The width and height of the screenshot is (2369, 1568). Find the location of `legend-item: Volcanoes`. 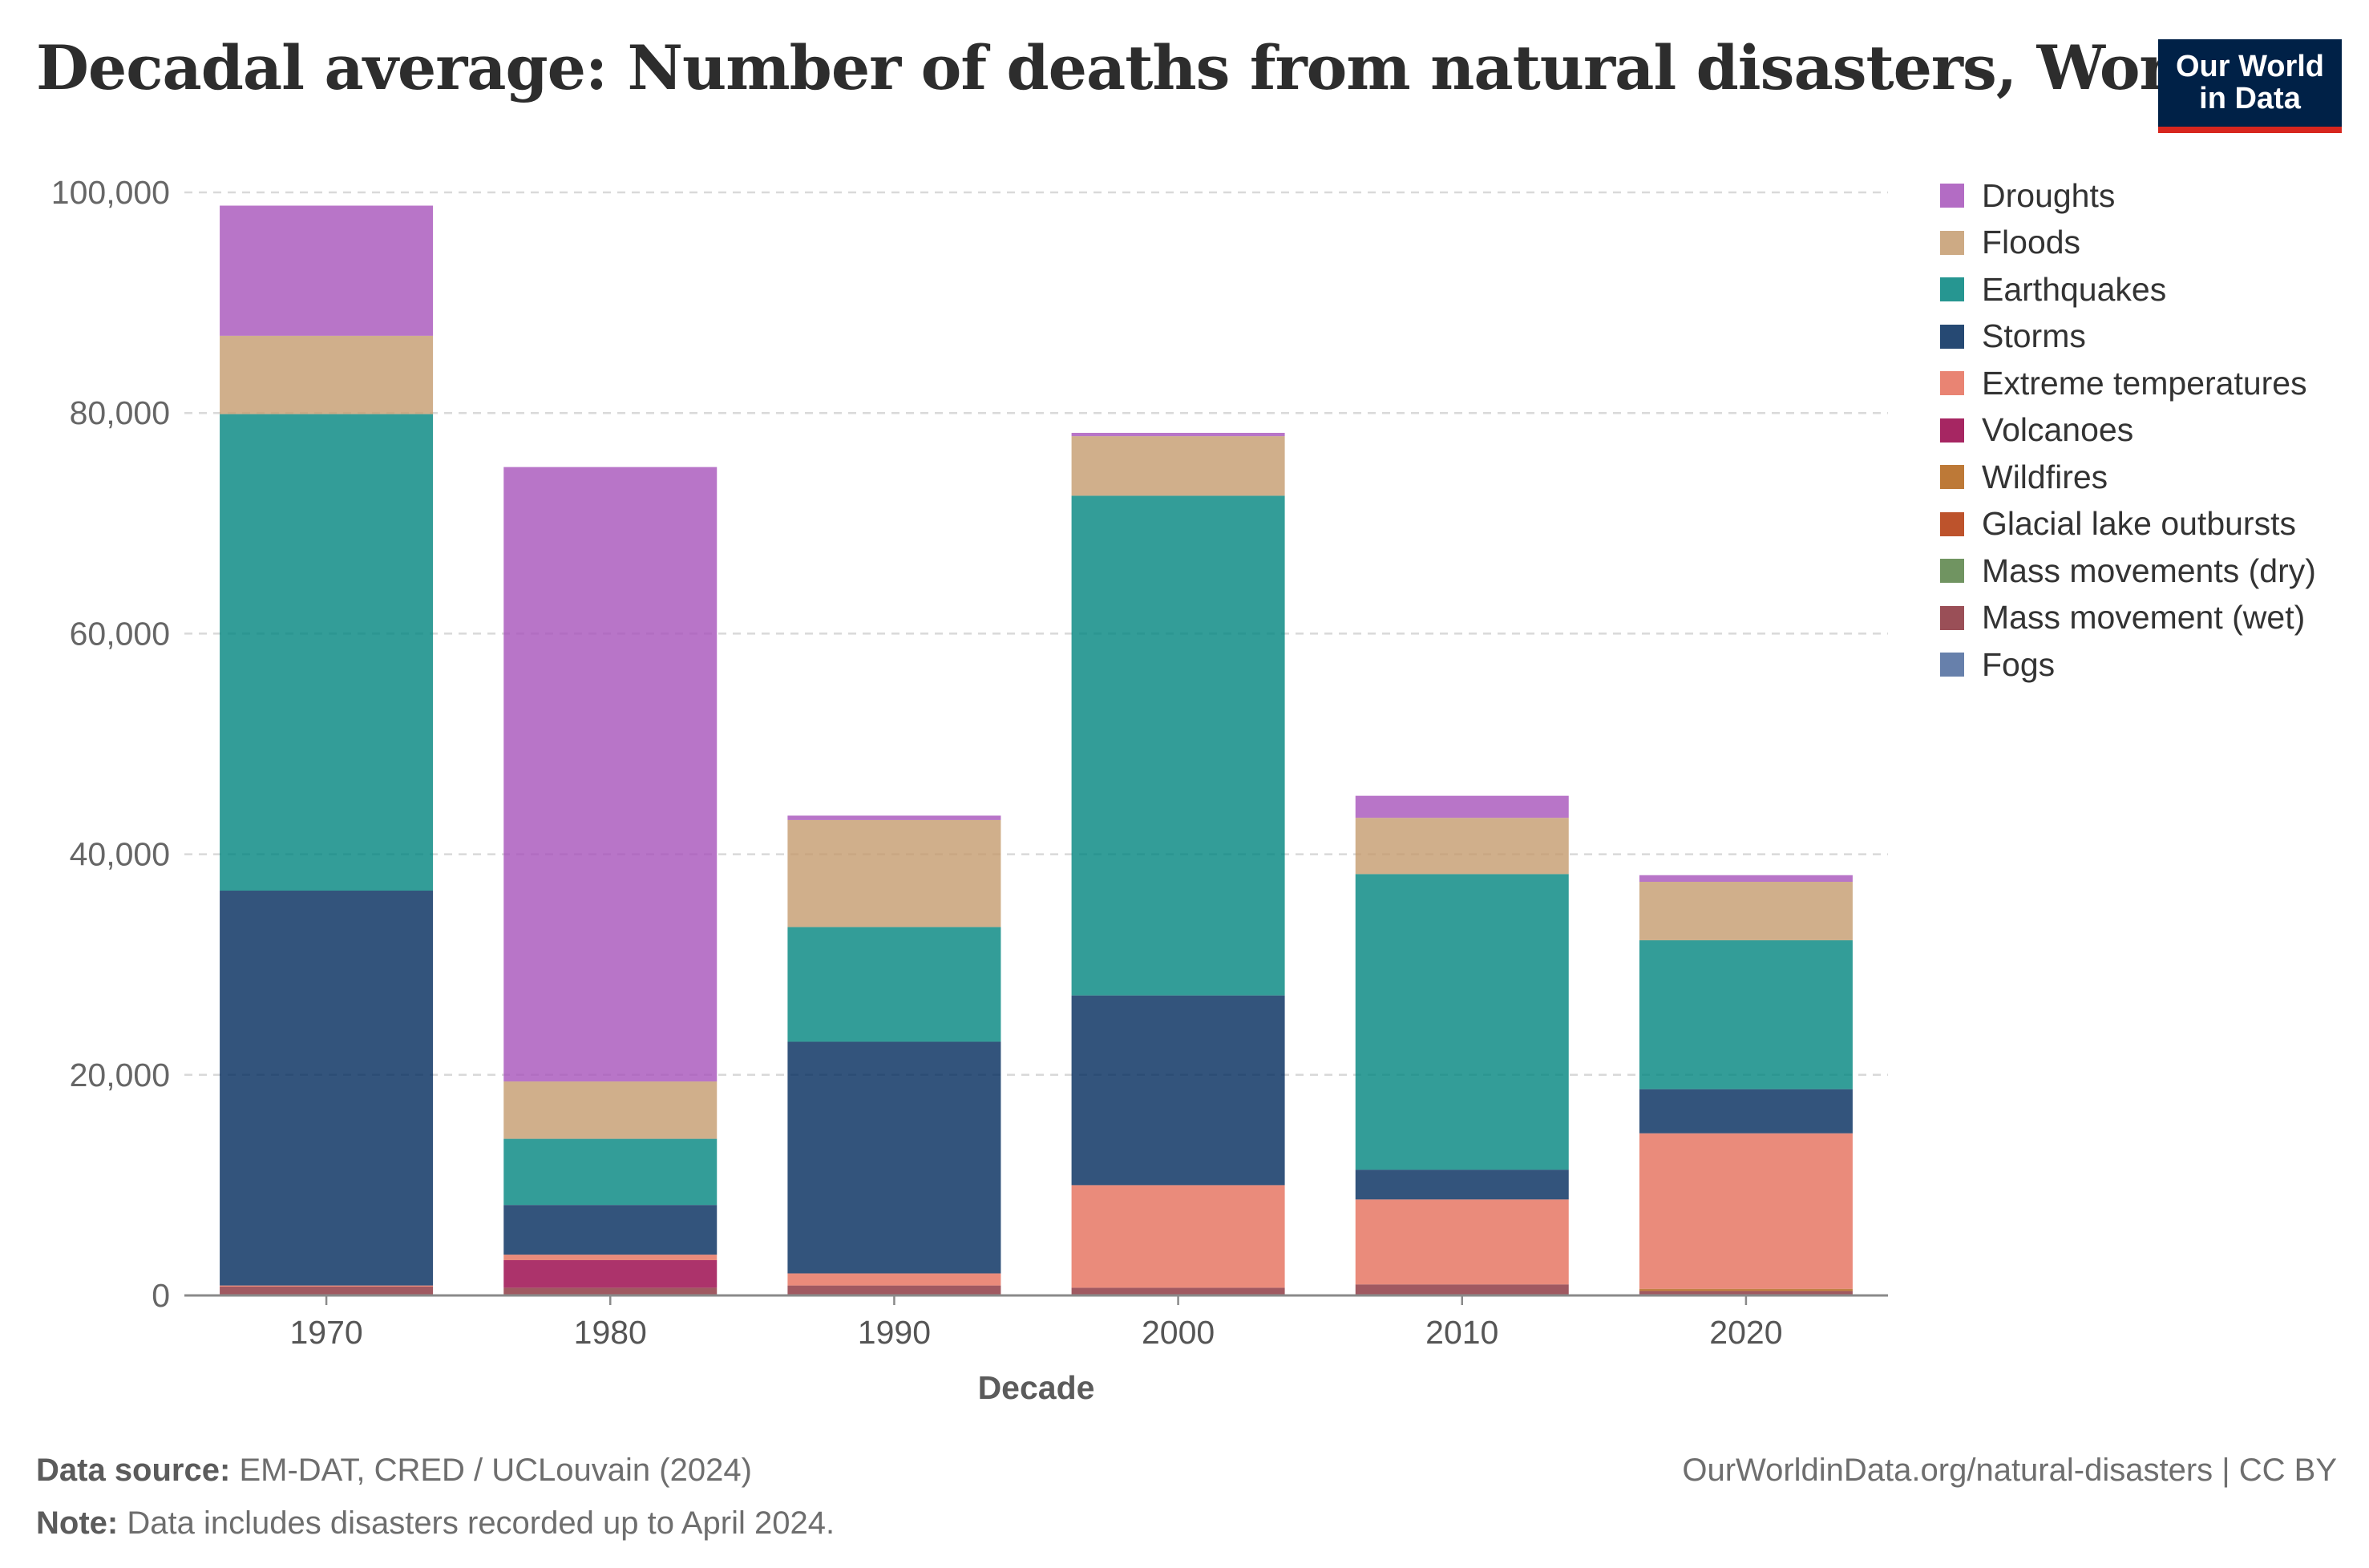

legend-item: Volcanoes is located at coordinates (2128, 431).